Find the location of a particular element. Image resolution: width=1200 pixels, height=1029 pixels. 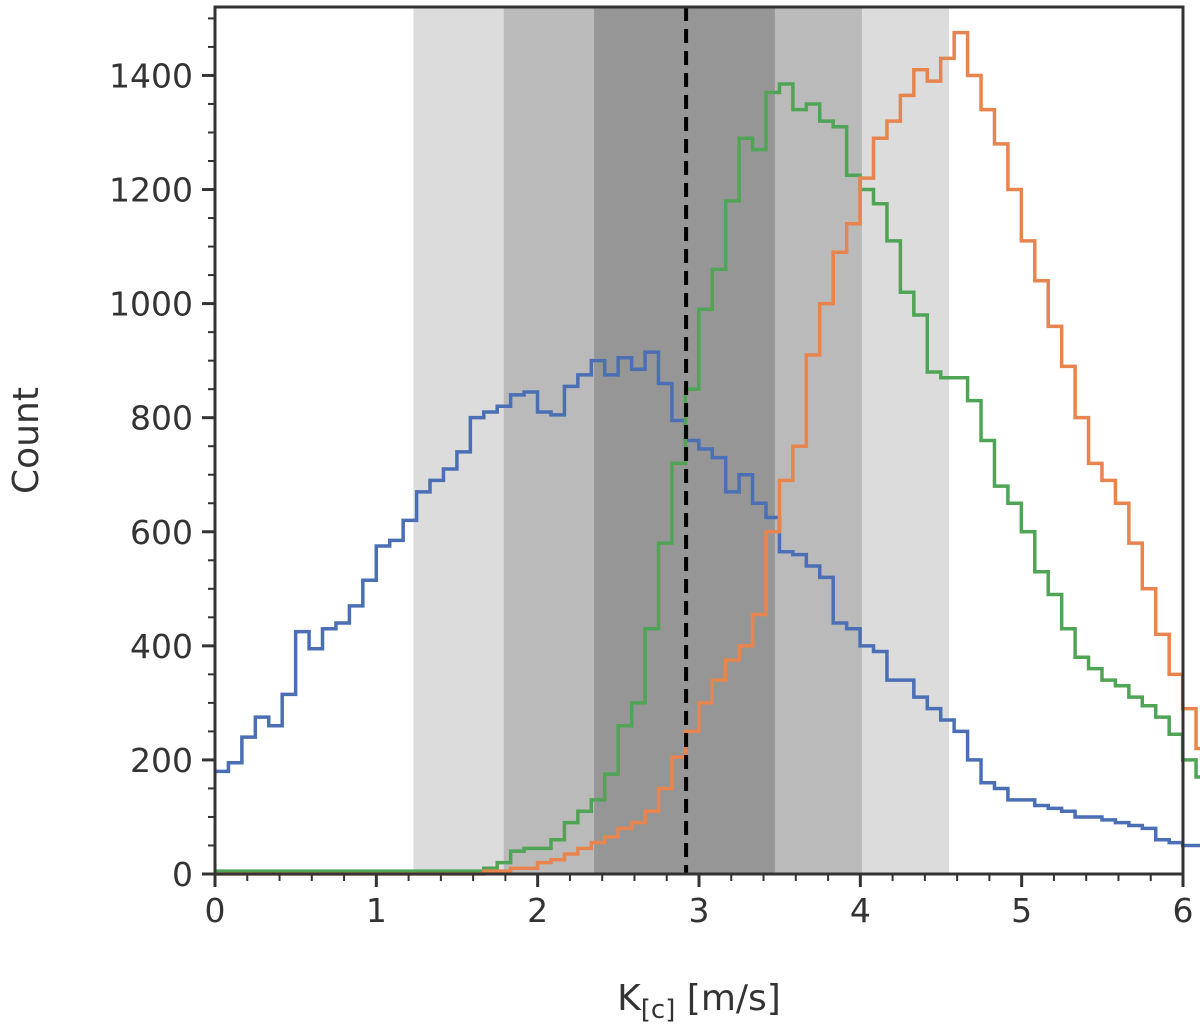

x-axis-label-base: K is located at coordinates (629, 998).